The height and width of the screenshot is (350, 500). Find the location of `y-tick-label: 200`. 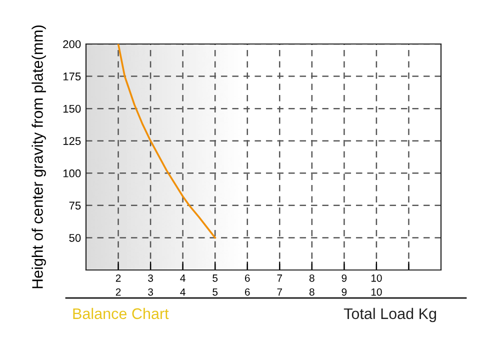

y-tick-label: 200 is located at coordinates (72, 44).